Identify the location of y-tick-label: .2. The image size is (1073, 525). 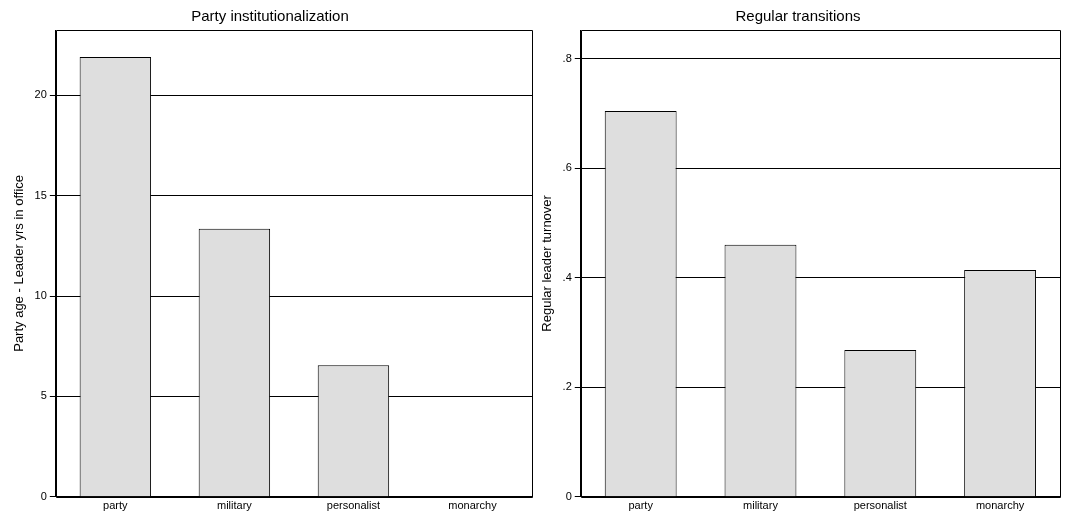
(567, 386).